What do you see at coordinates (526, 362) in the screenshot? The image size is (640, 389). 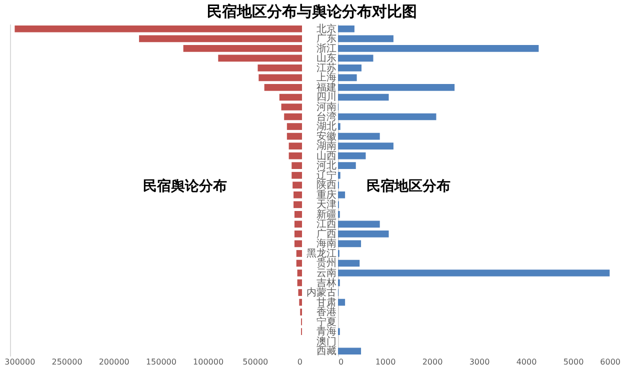 I see `x-tick-label: 4000` at bounding box center [526, 362].